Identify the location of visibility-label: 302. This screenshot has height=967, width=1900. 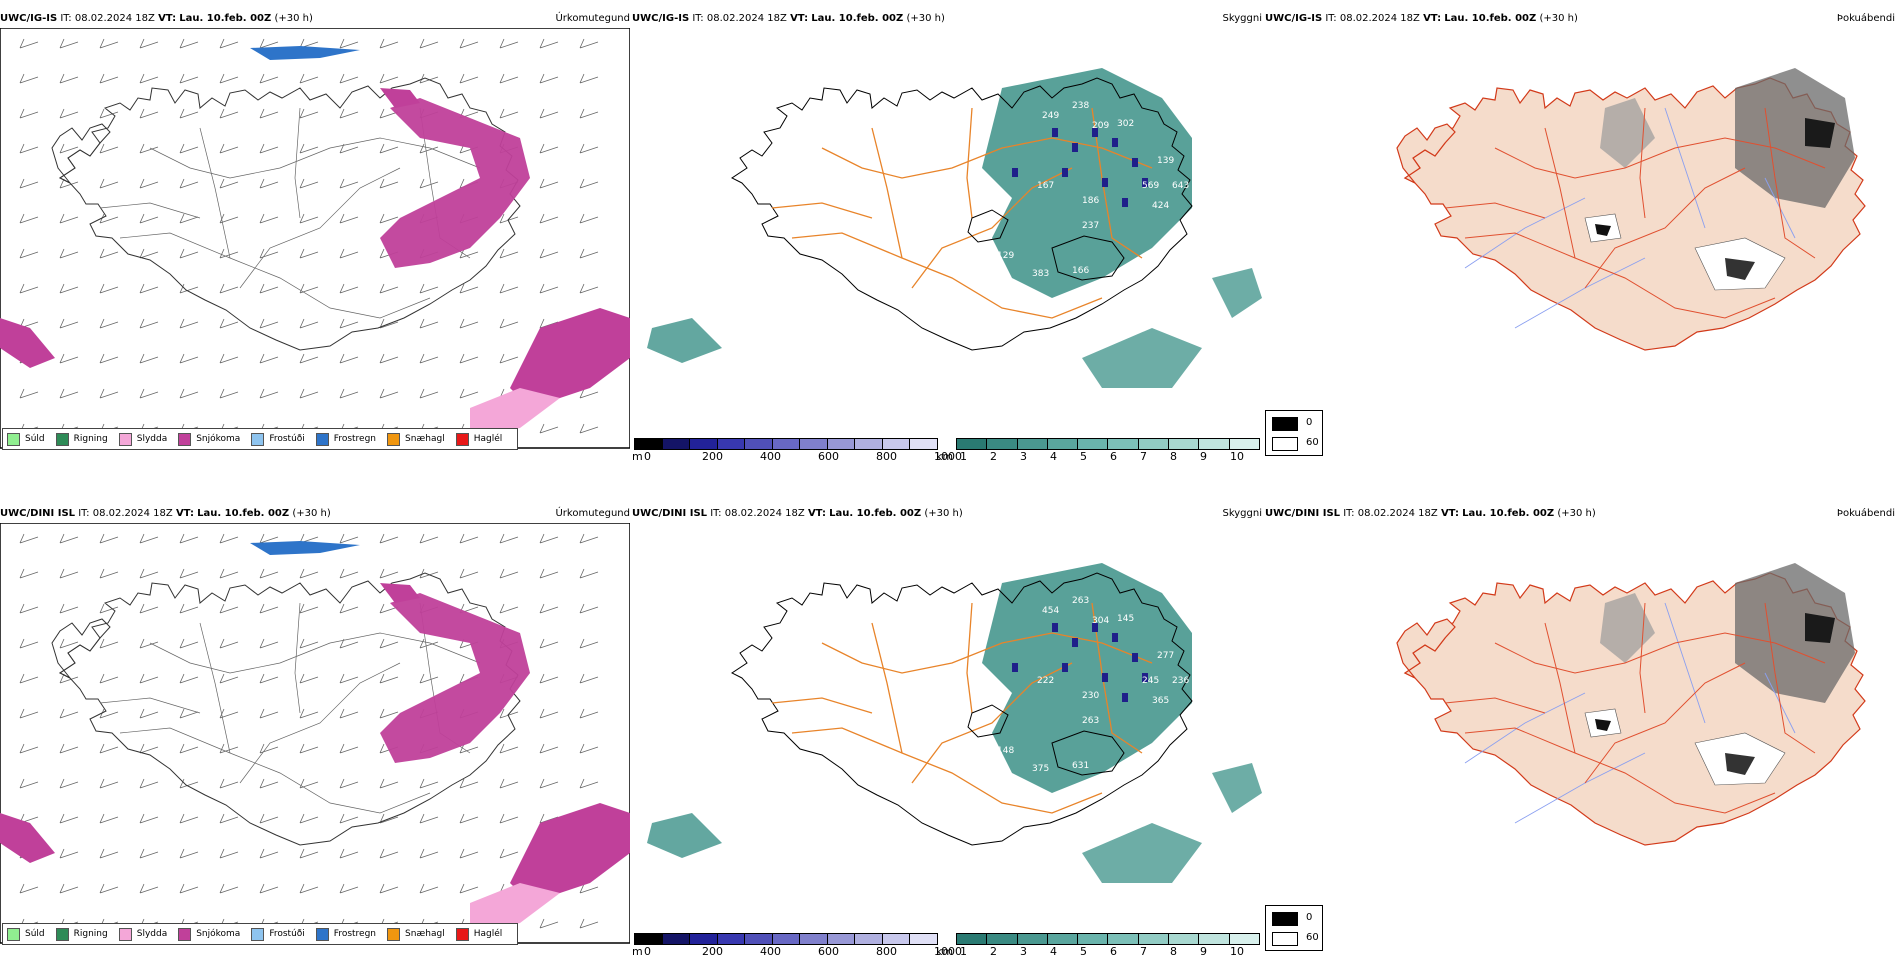
(1125, 124).